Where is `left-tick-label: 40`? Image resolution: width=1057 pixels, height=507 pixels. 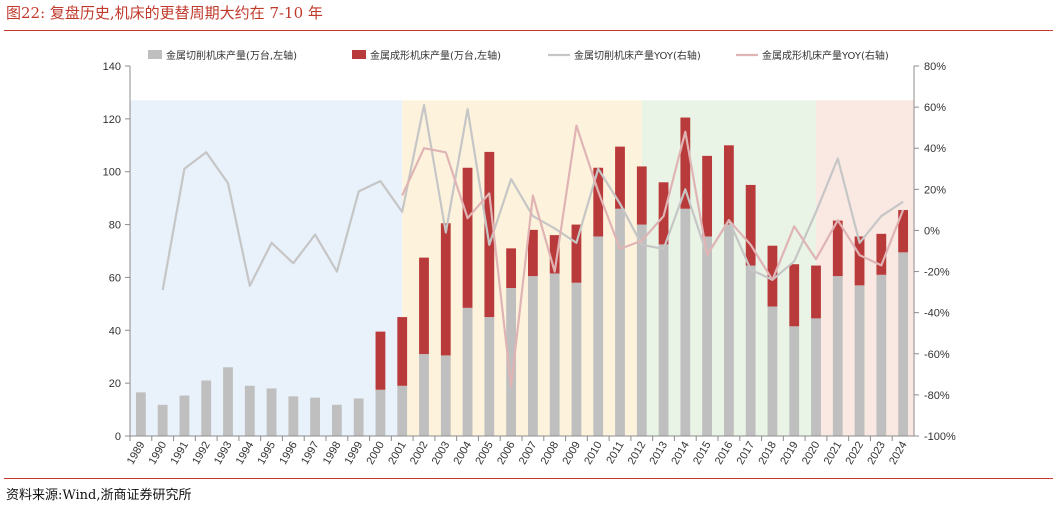
left-tick-label: 40 is located at coordinates (115, 331).